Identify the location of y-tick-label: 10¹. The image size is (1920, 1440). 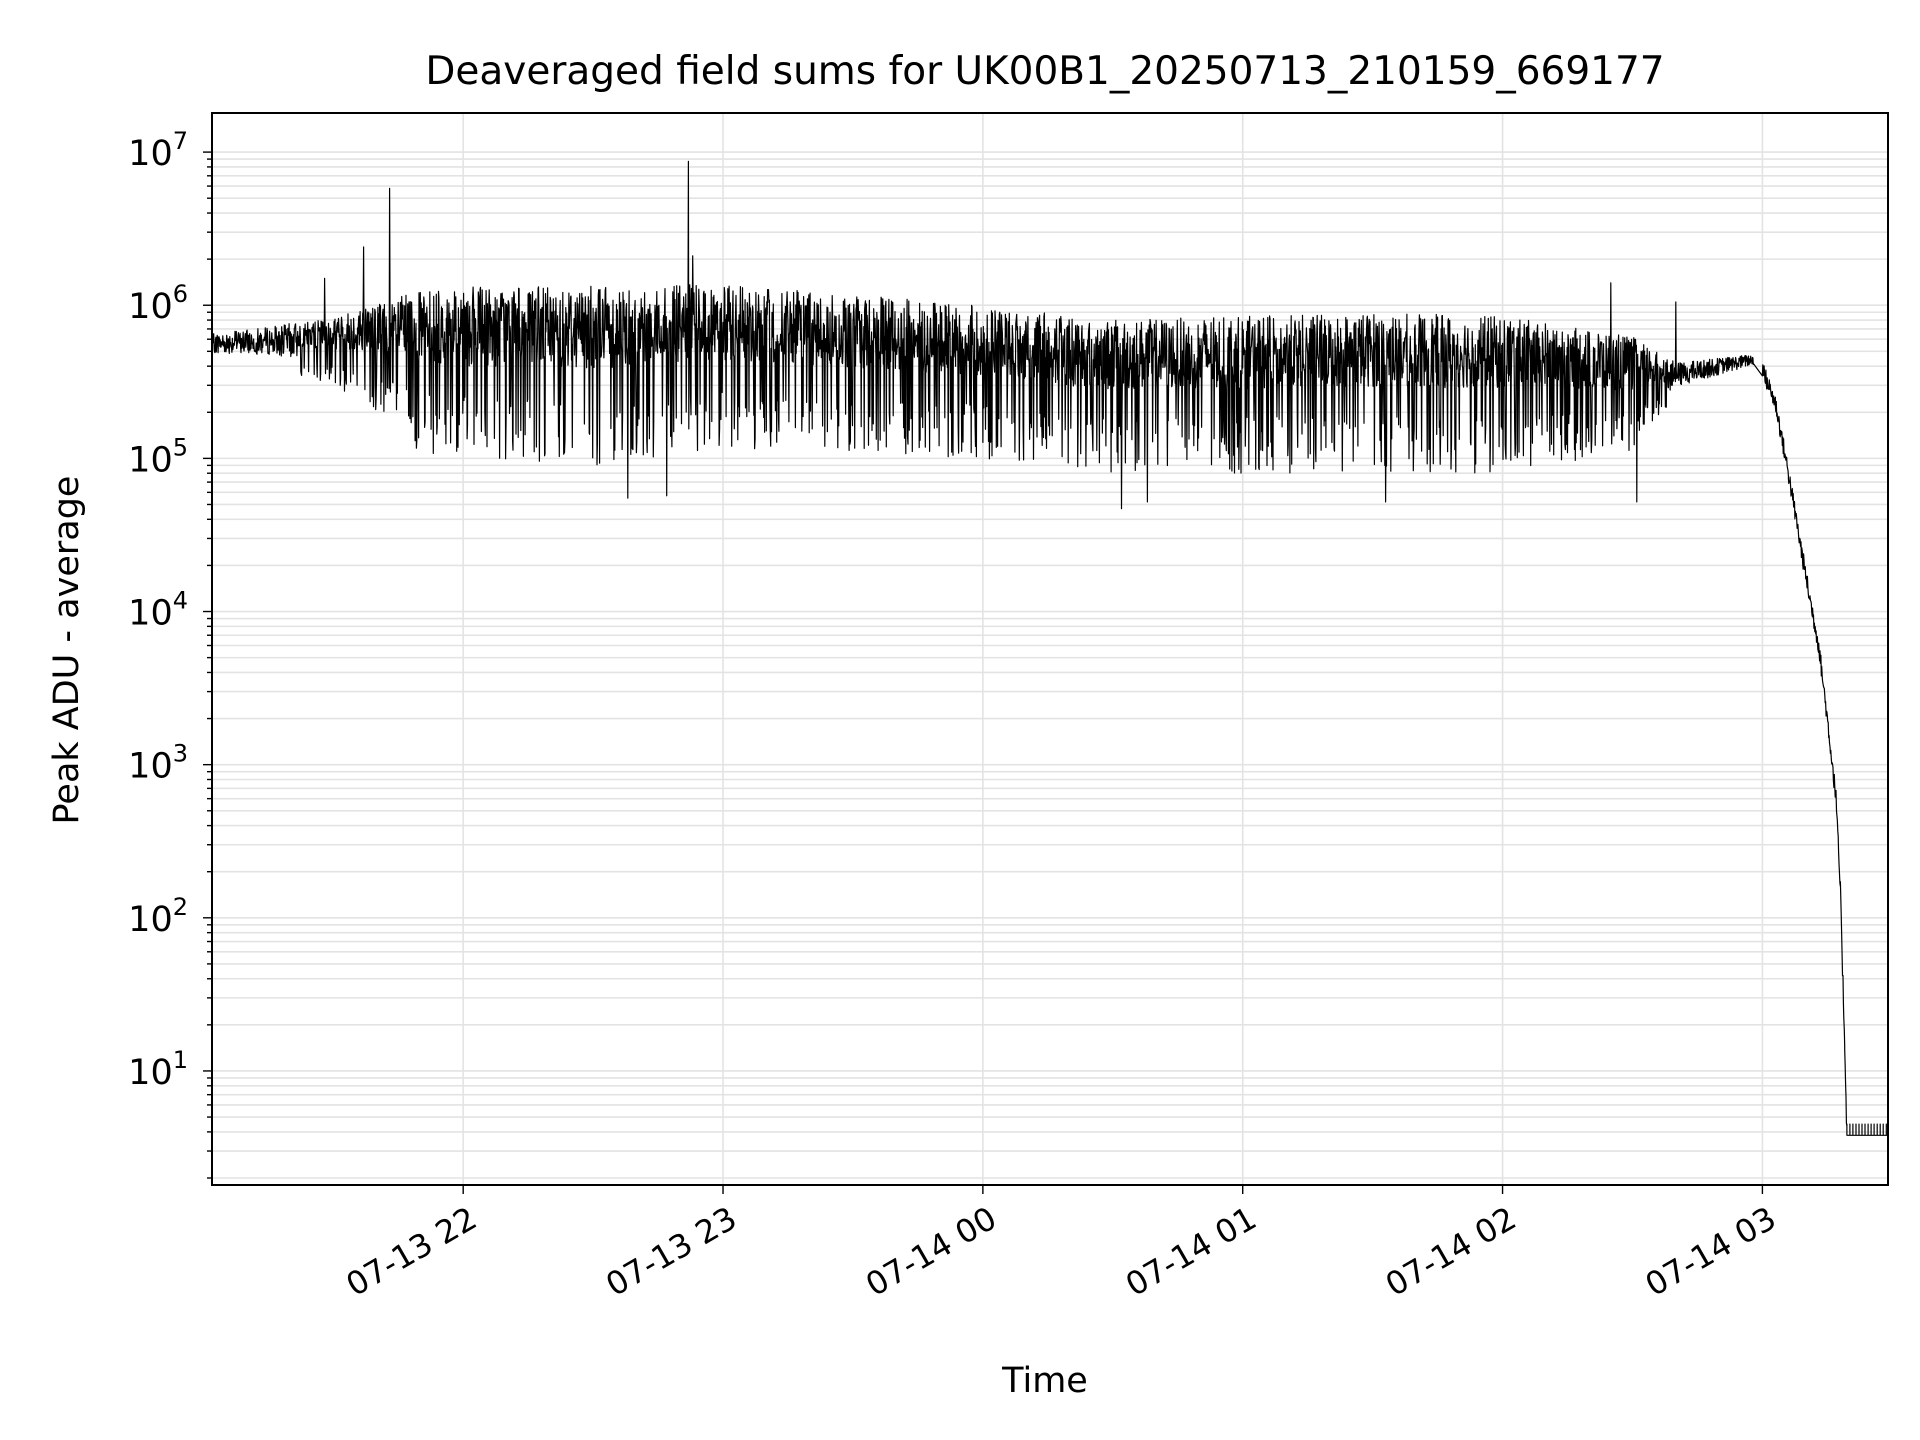
(158, 1069).